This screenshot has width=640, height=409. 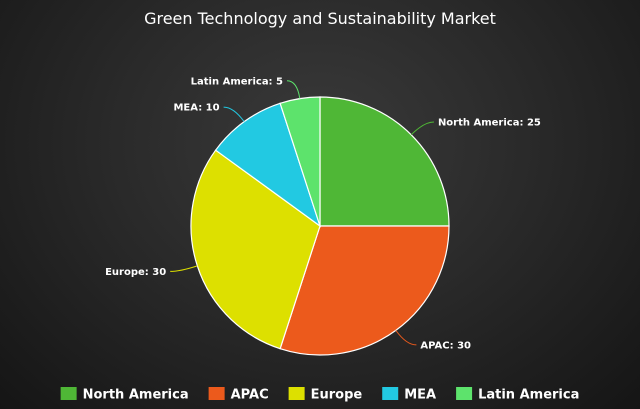 What do you see at coordinates (237, 81) in the screenshot?
I see `data-label-latin-america: Latin America: 5` at bounding box center [237, 81].